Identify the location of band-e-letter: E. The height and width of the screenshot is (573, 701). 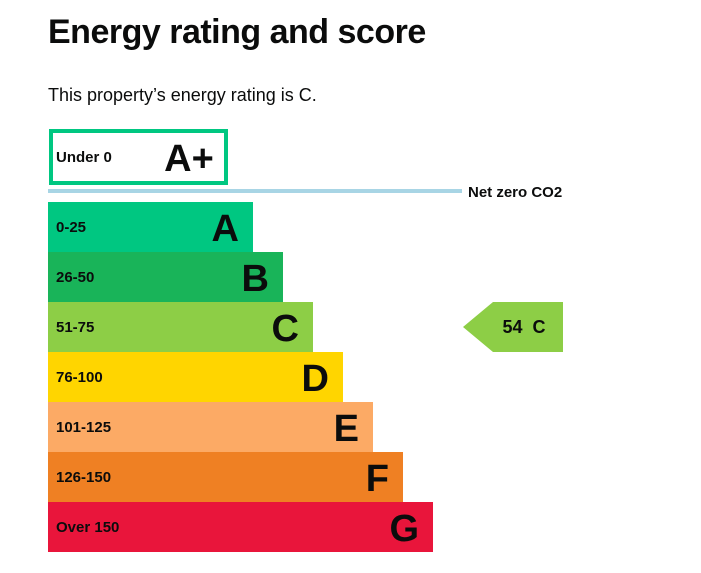
(346, 429).